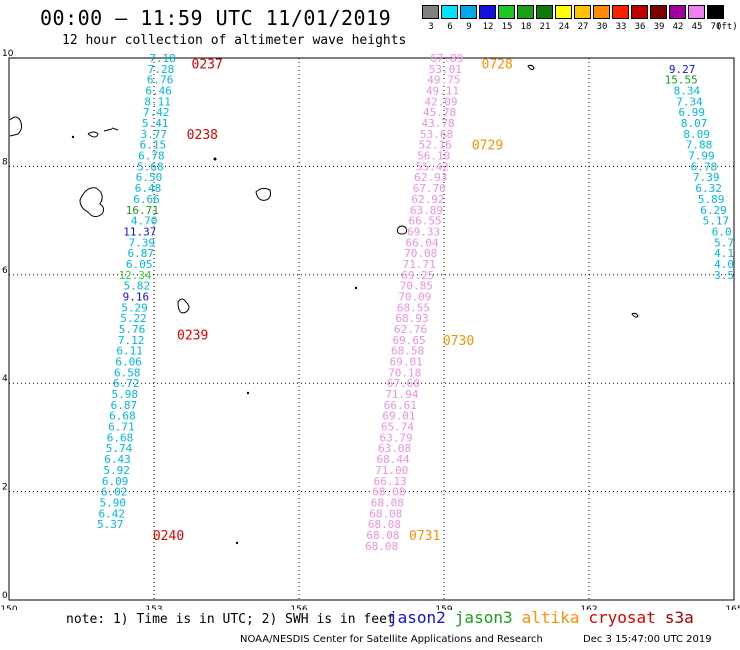 The width and height of the screenshot is (740, 650). I want to click on wave-height-value: 6.87, so click(124, 405).